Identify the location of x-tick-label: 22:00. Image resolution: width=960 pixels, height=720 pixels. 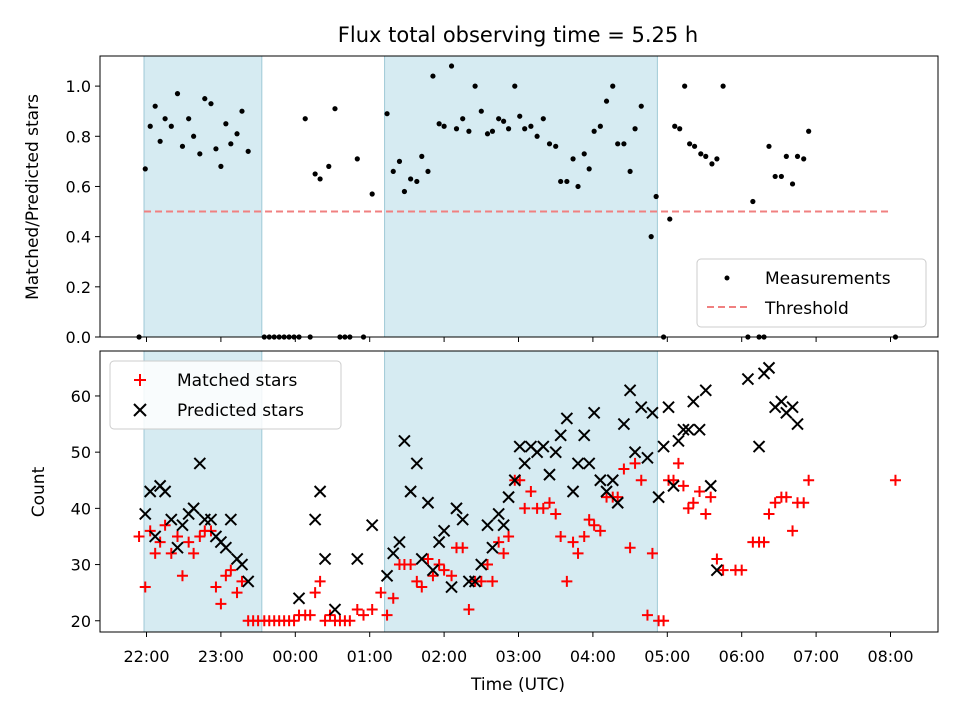
(146, 656).